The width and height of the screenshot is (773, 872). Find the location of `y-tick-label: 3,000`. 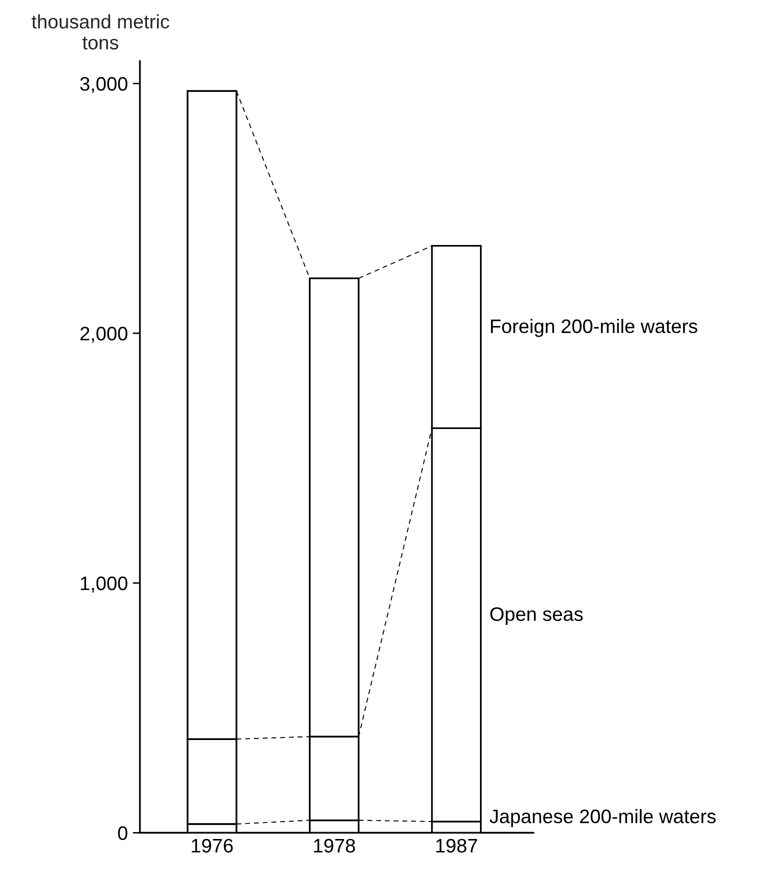

y-tick-label: 3,000 is located at coordinates (104, 85).